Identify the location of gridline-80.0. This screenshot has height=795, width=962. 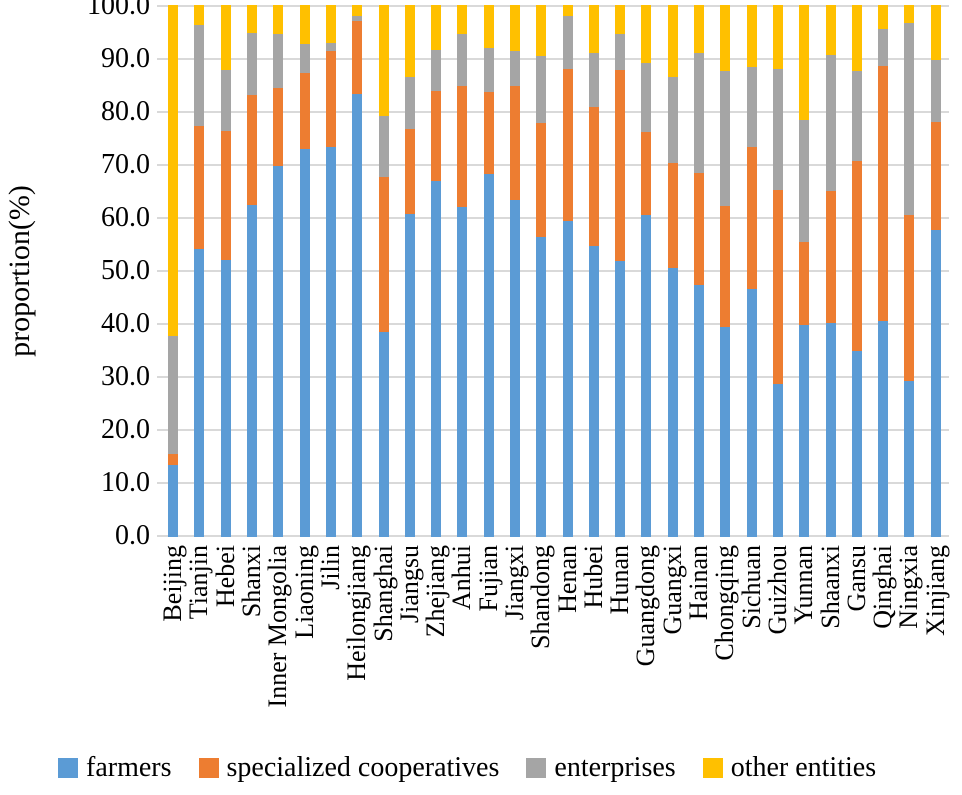
(553, 112).